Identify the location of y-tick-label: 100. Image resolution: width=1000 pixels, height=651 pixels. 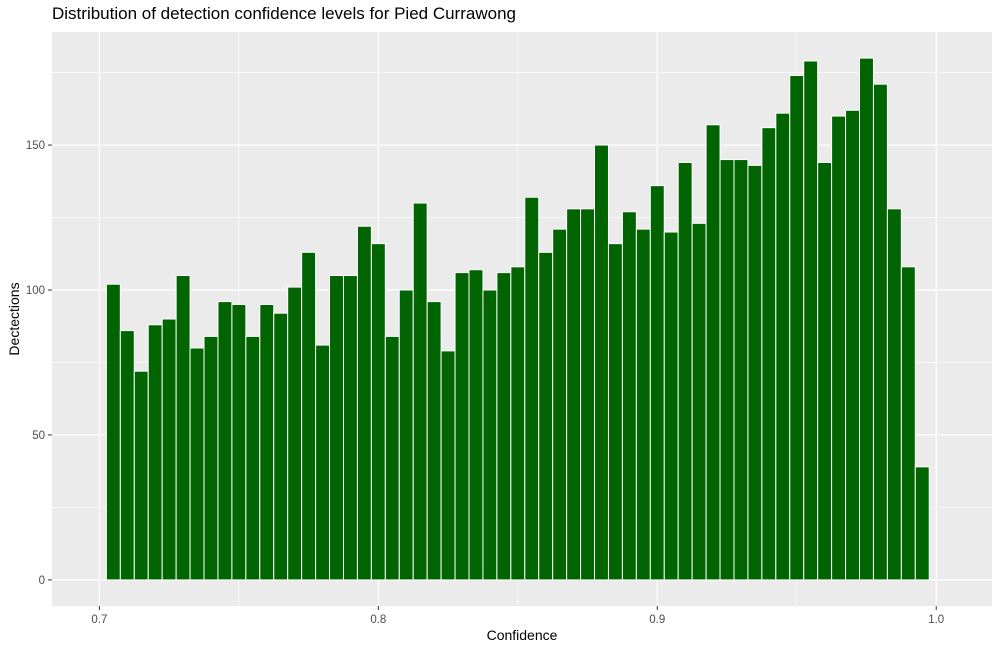
(35, 291).